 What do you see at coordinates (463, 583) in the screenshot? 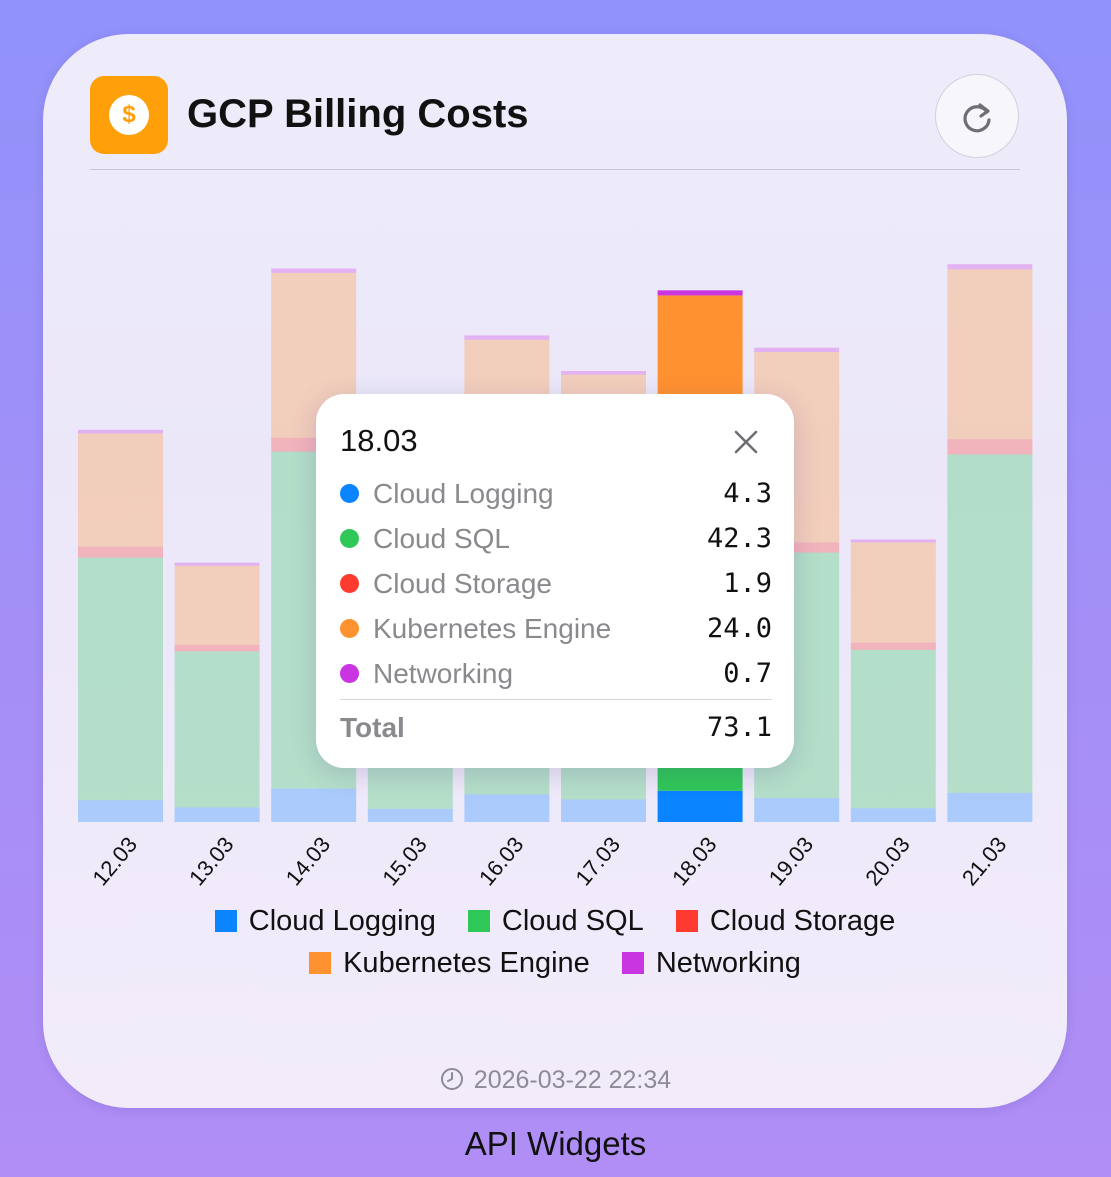
I see `tooltip-series-name: Cloud Storage` at bounding box center [463, 583].